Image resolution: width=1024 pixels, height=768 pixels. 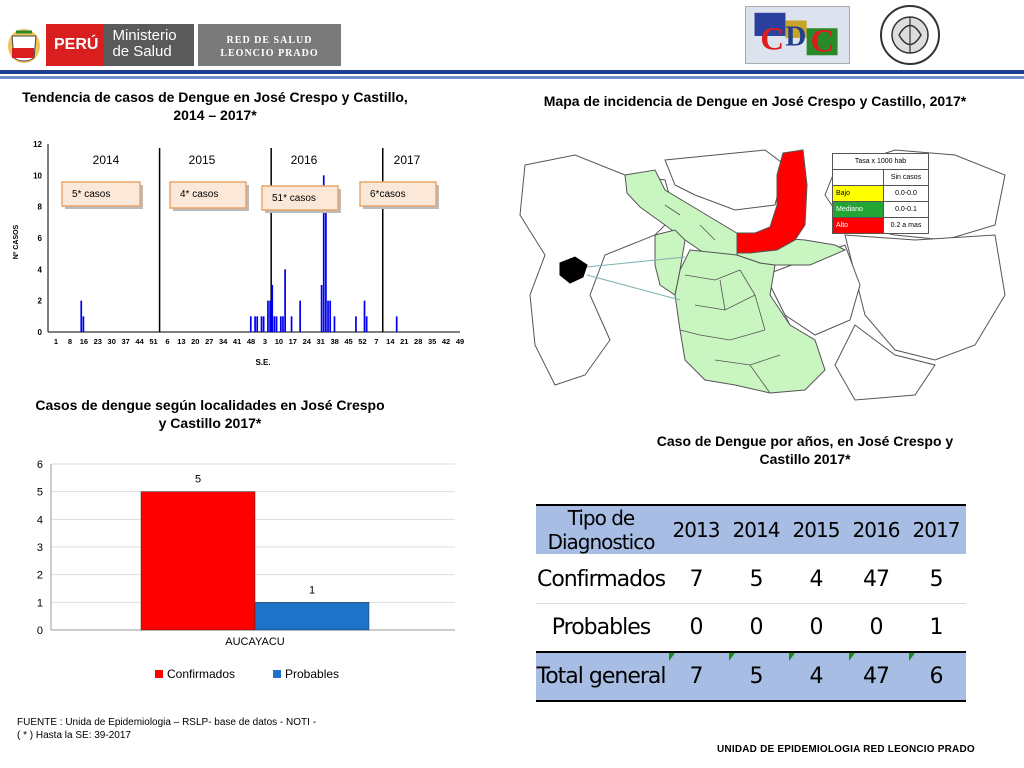 I want to click on renace-logo, so click(x=910, y=35).